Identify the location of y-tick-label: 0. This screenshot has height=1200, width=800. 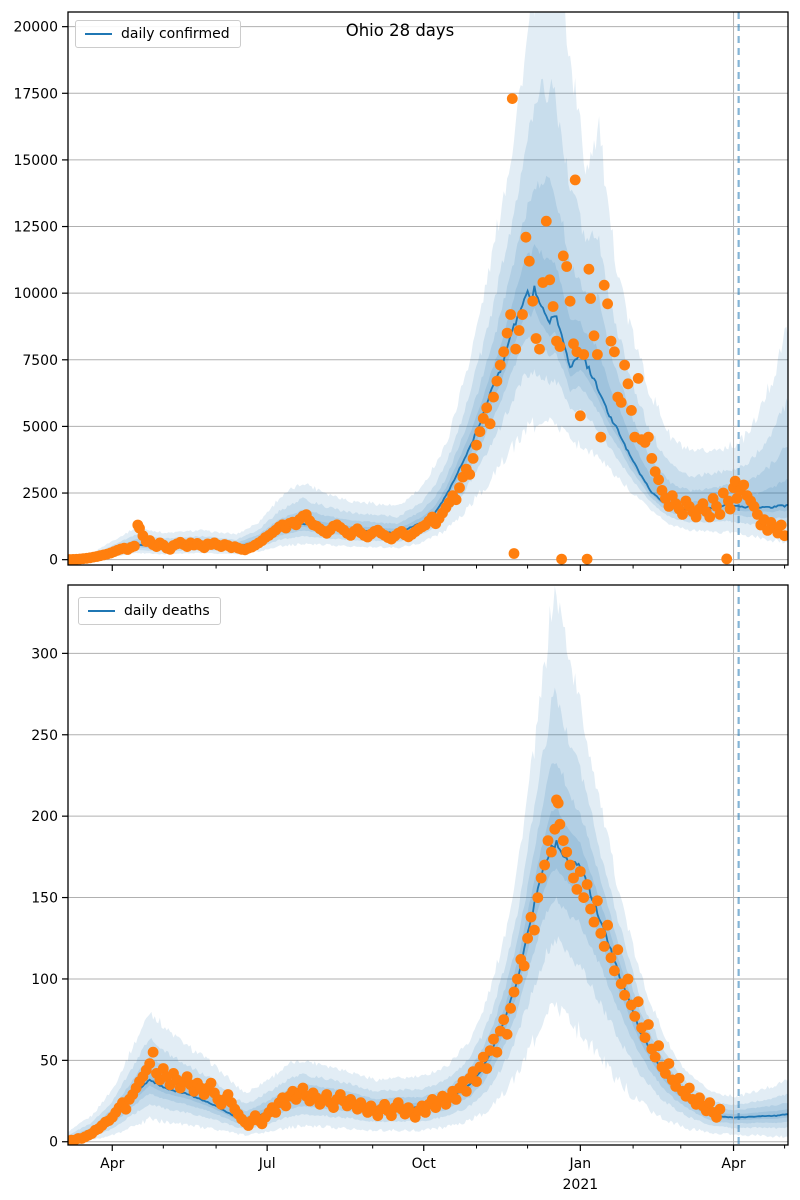
(53, 1143).